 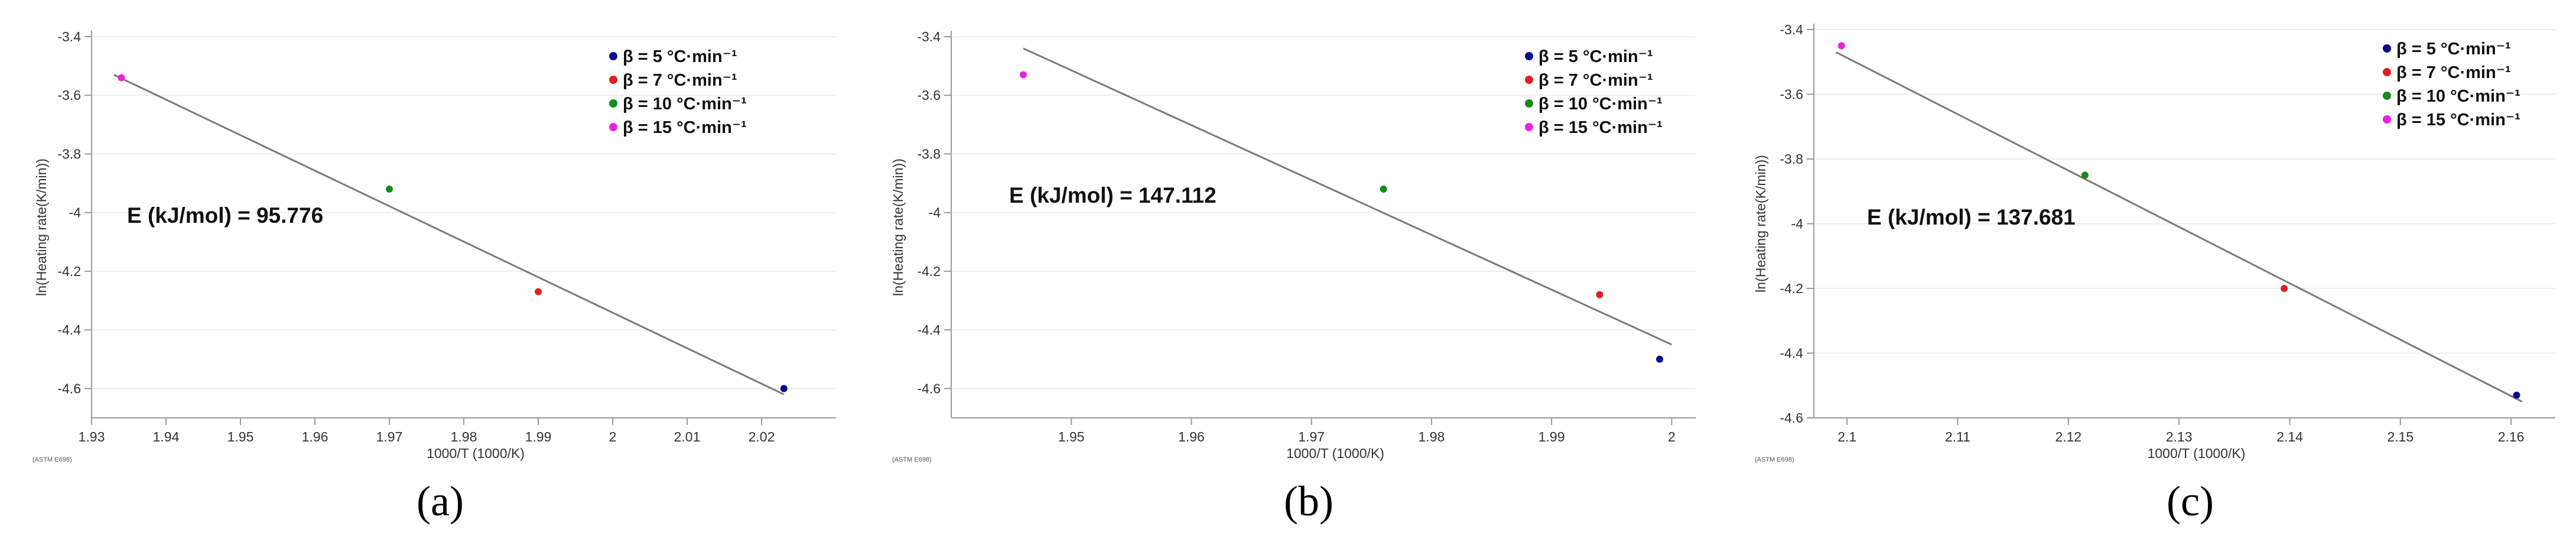 I want to click on x-tick-label: 2.15, so click(x=2400, y=436).